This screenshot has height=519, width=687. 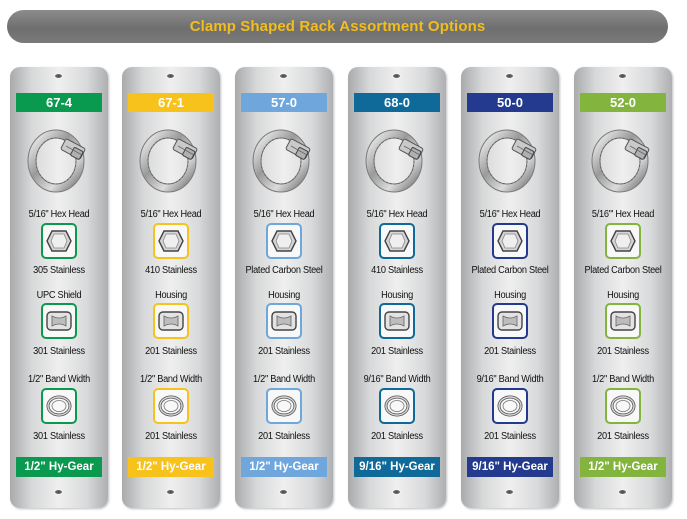 I want to click on product-code: 67-4, so click(x=59, y=102).